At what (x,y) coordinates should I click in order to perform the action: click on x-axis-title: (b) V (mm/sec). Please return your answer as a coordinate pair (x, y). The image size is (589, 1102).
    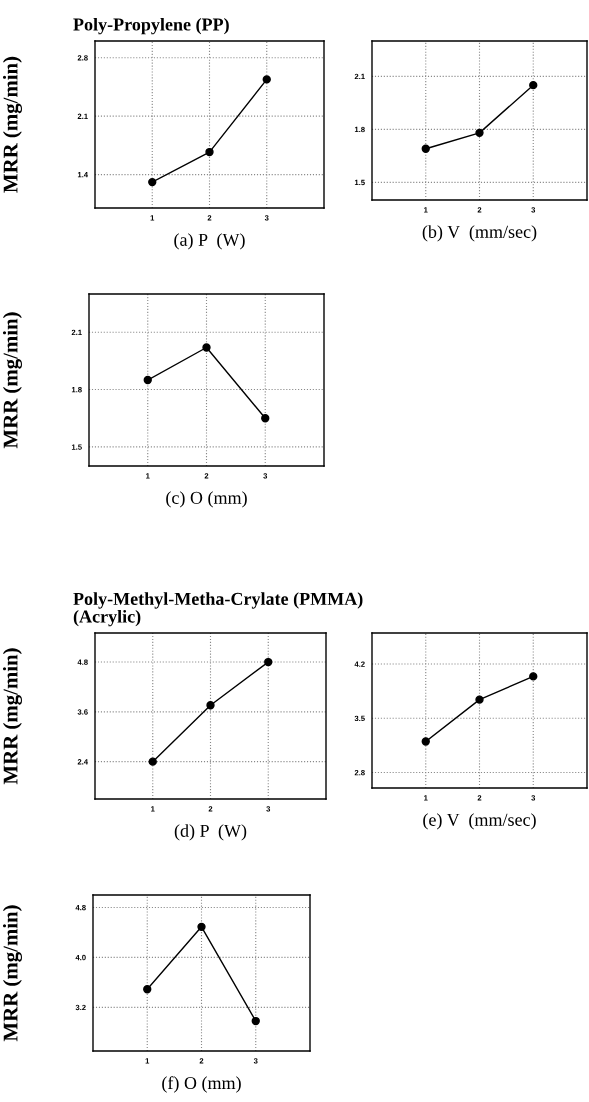
    Looking at the image, I should click on (479, 233).